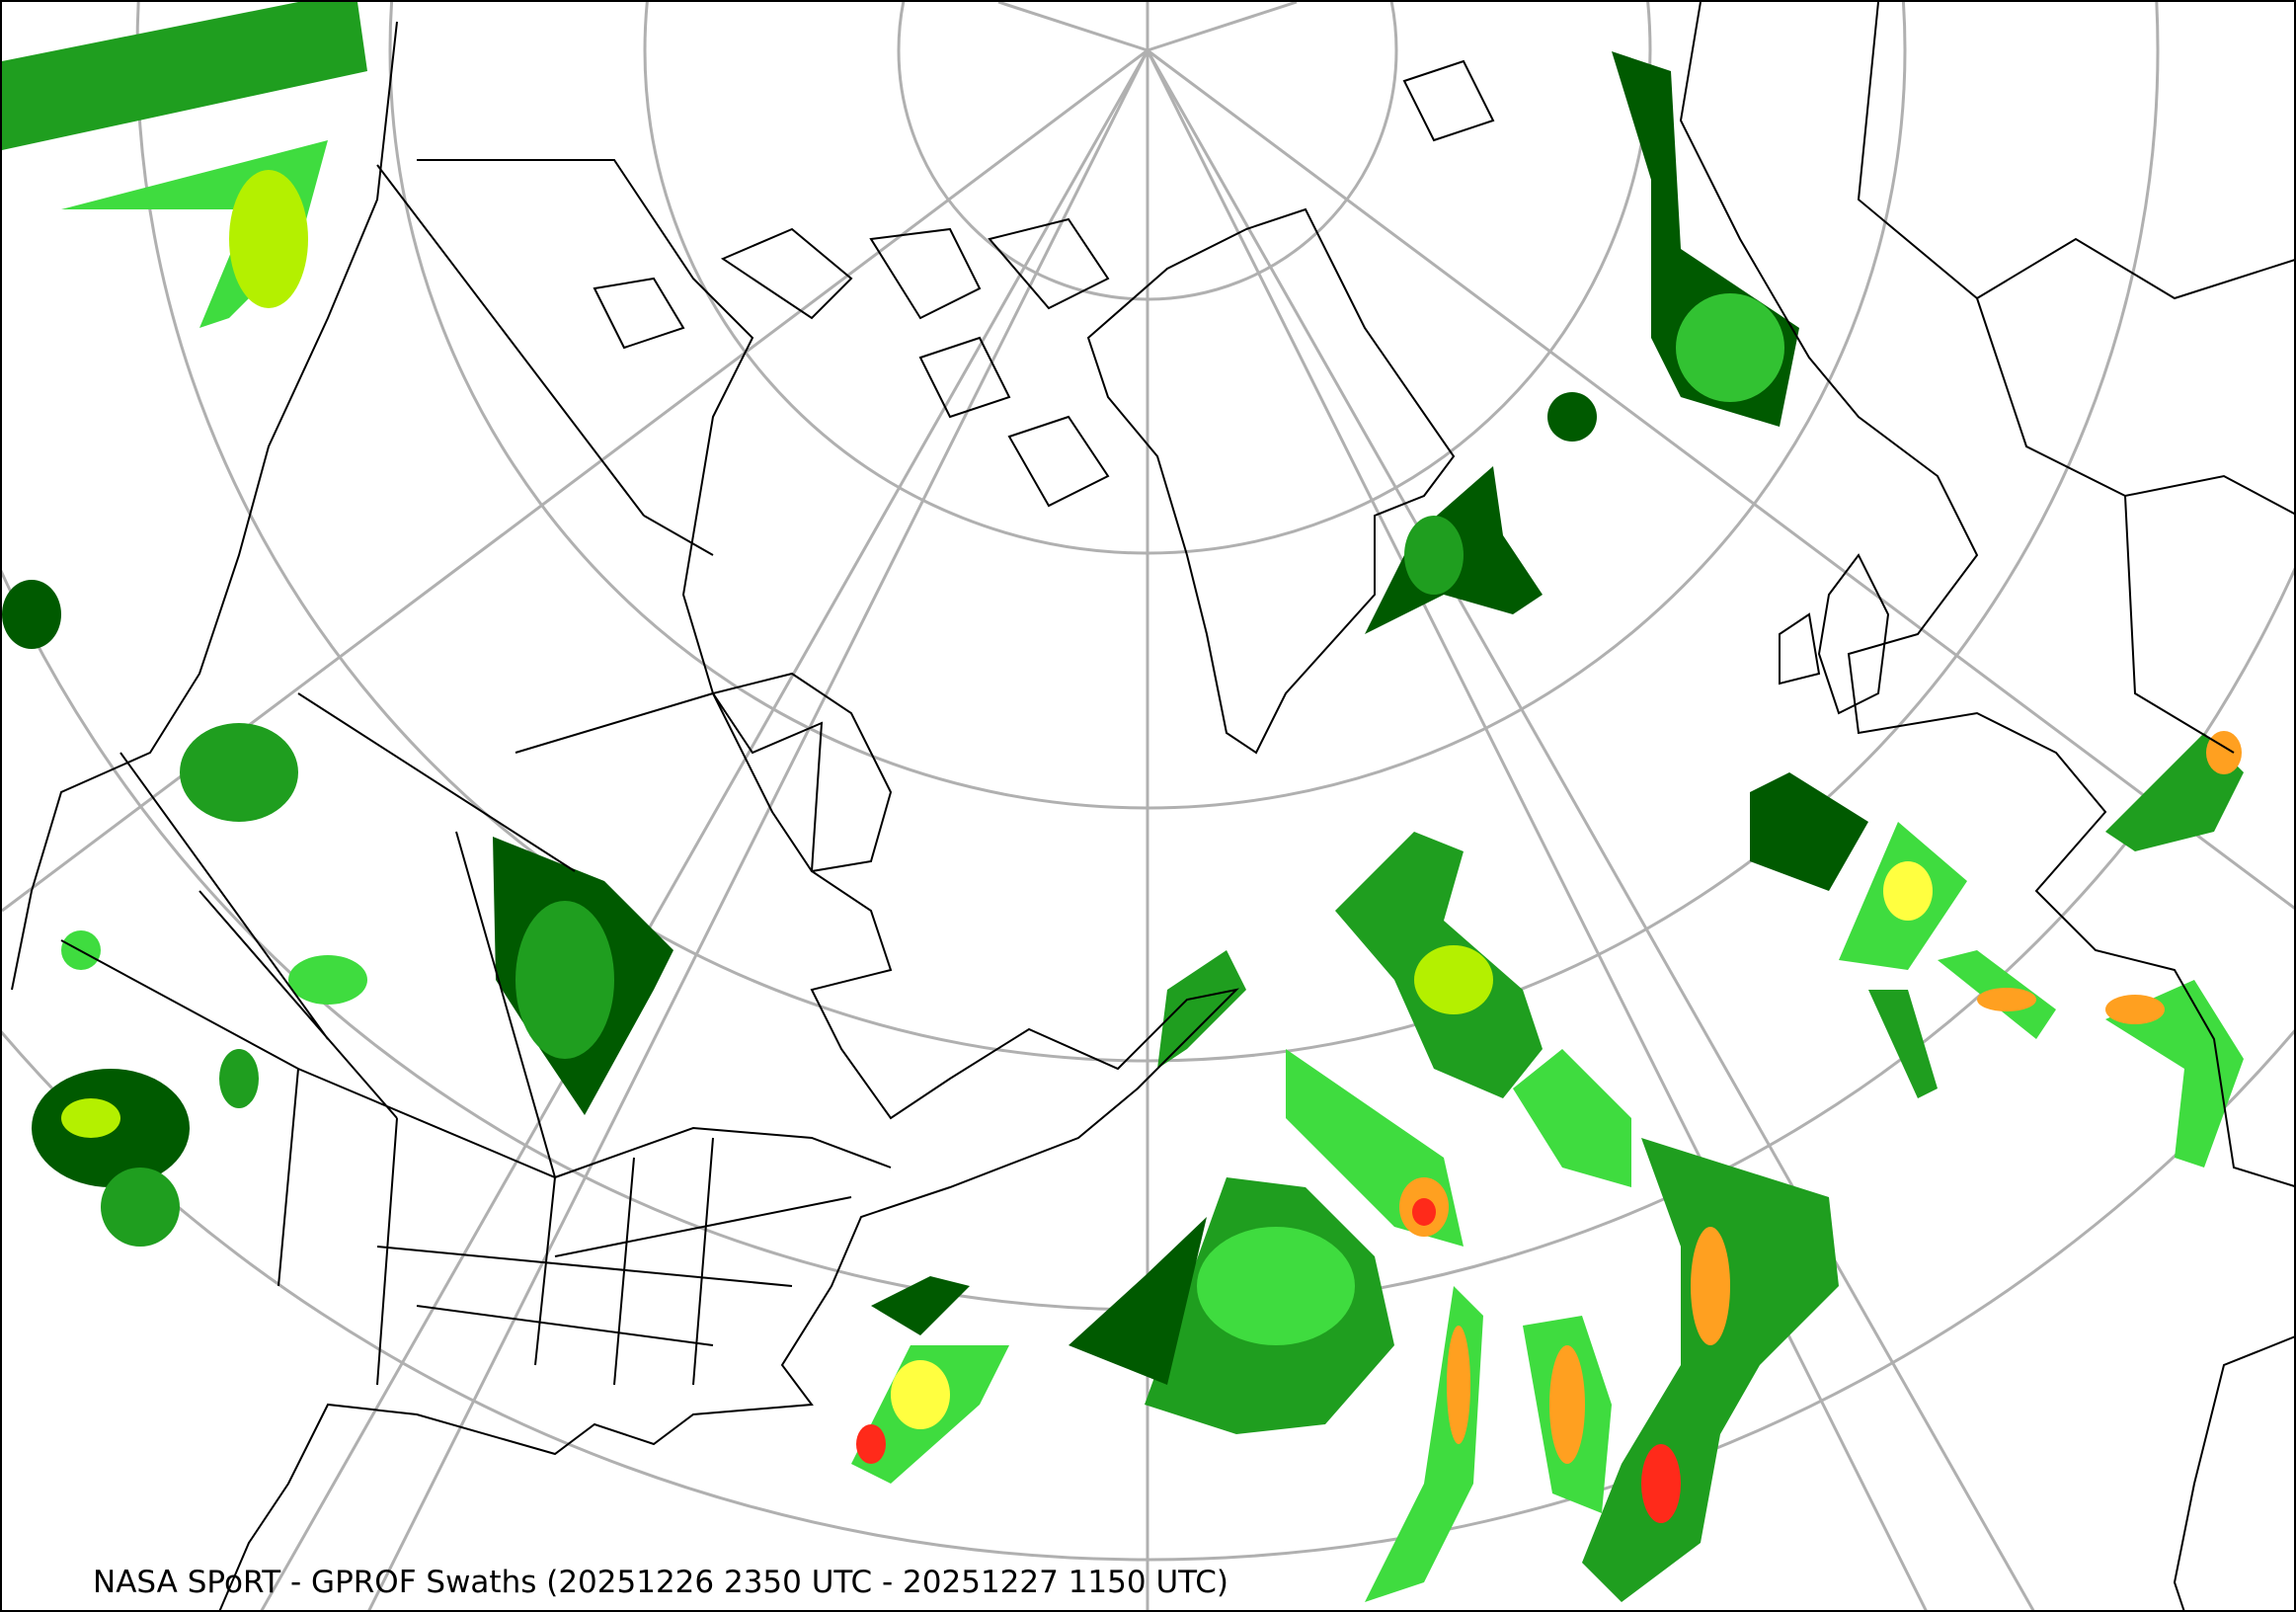 This screenshot has height=1612, width=2296. What do you see at coordinates (565, 1227) in the screenshot?
I see `us-state-borders` at bounding box center [565, 1227].